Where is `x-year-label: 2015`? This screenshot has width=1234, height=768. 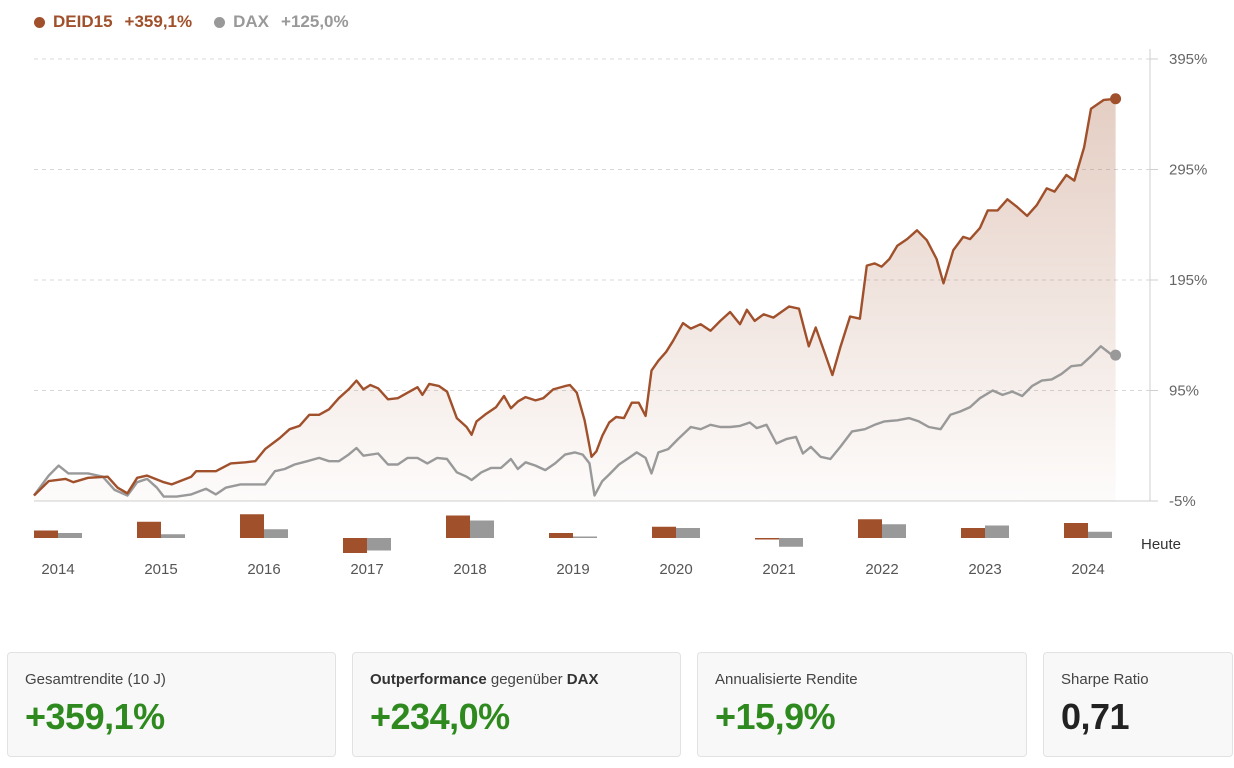 x-year-label: 2015 is located at coordinates (160, 569).